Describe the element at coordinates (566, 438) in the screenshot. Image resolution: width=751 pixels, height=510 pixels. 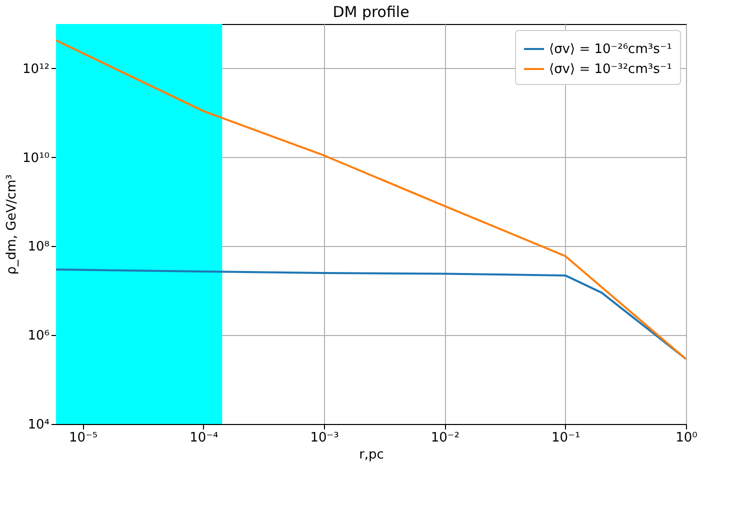
I see `x-tick-label: 10⁻¹` at that location.